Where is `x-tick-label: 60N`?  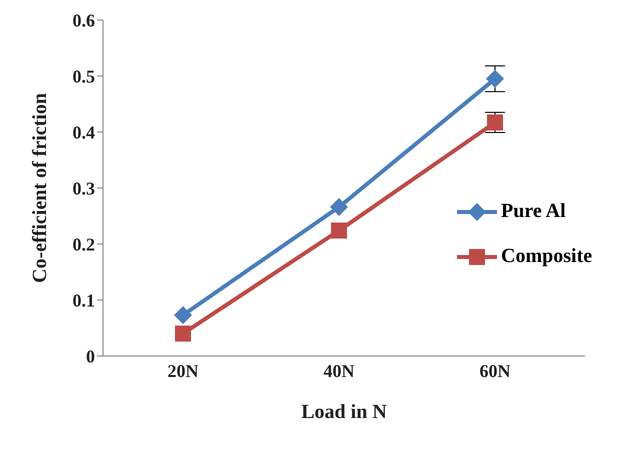
x-tick-label: 60N is located at coordinates (495, 370).